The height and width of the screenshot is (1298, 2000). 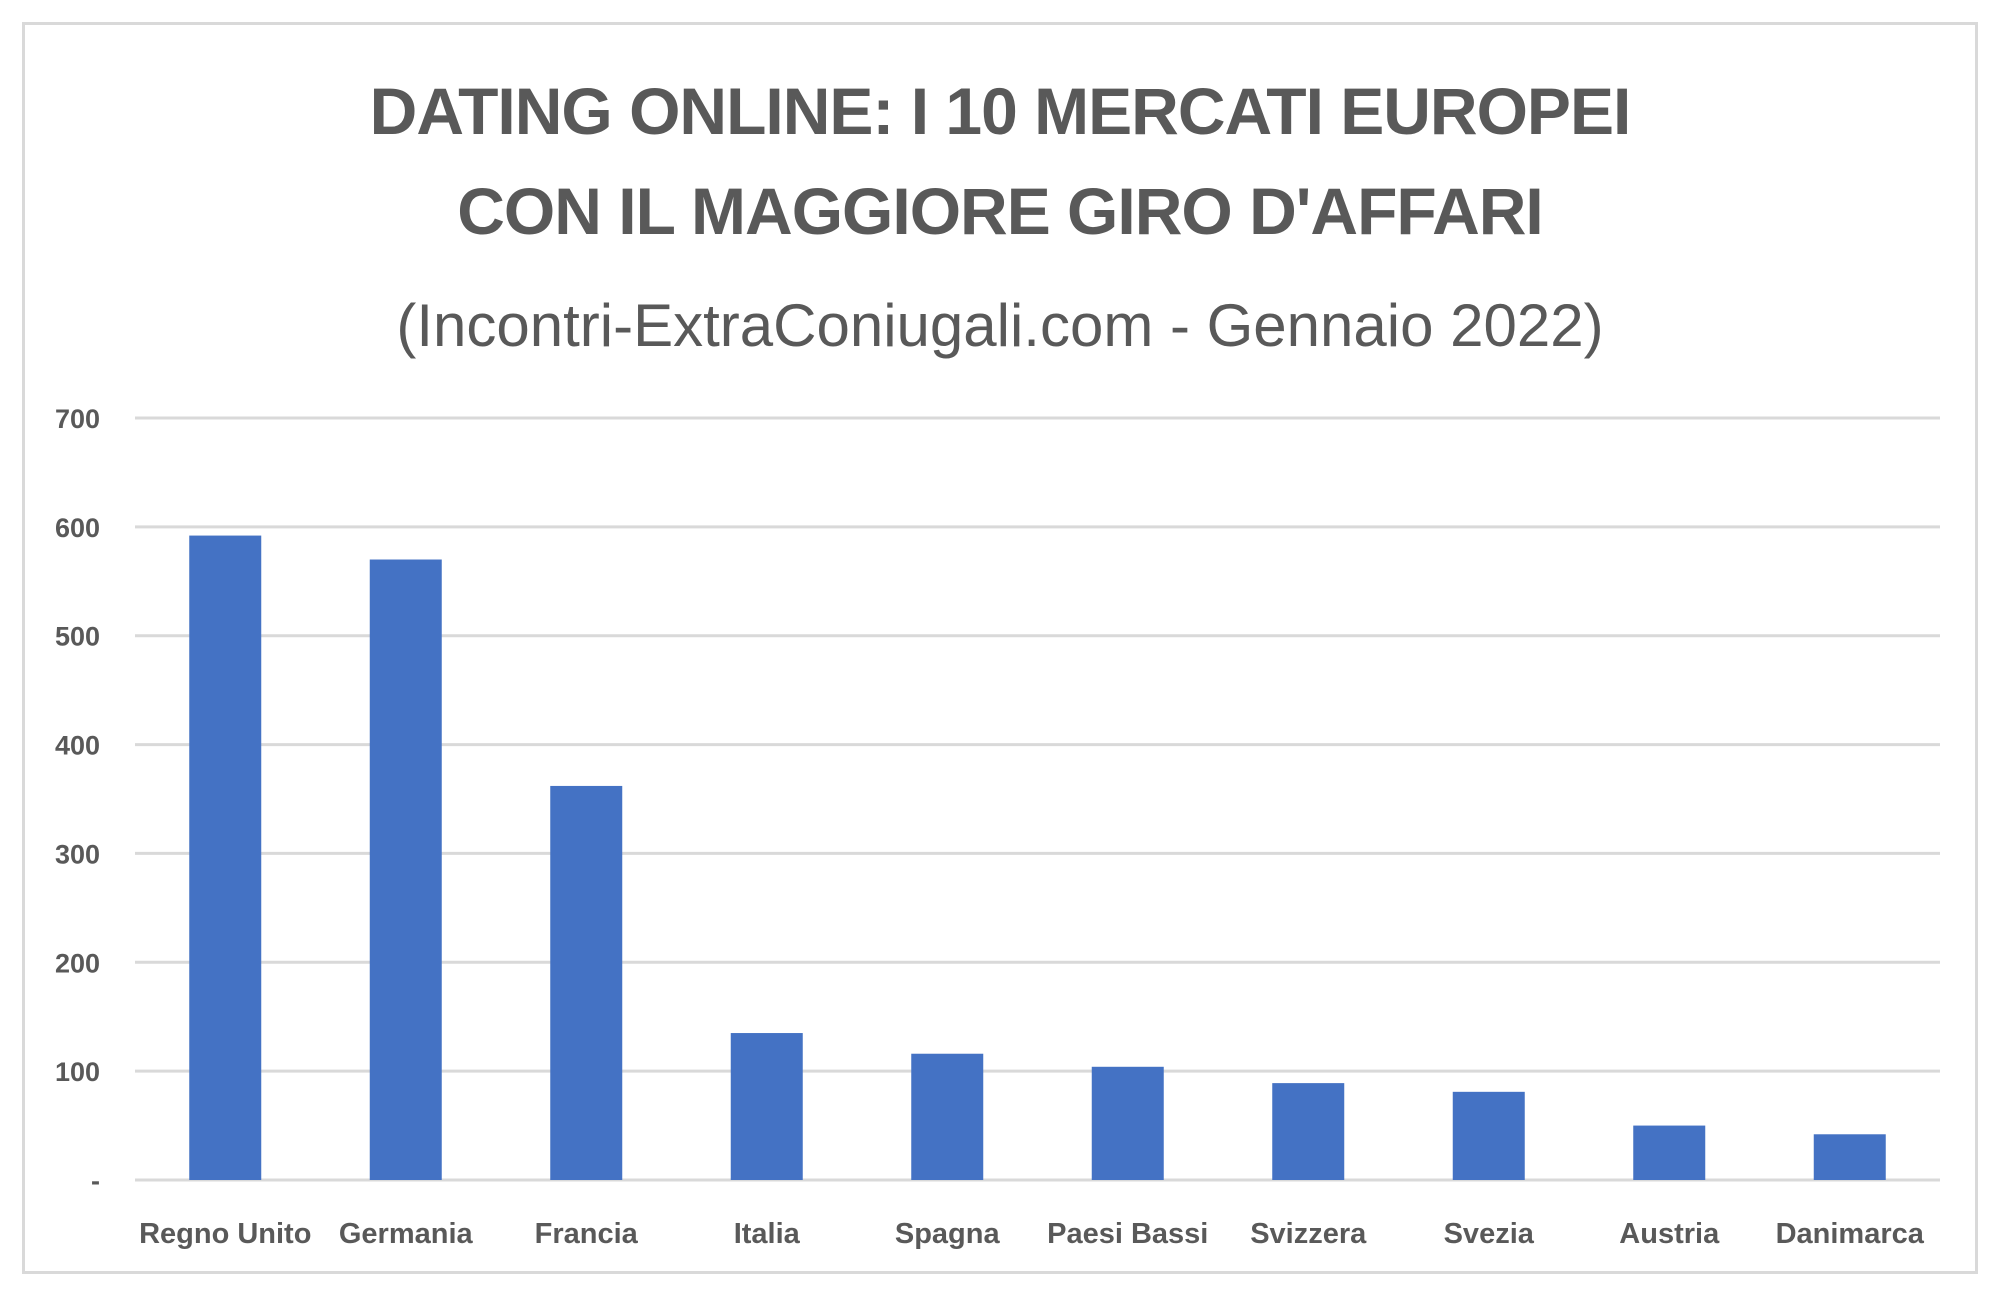 What do you see at coordinates (587, 1234) in the screenshot?
I see `x-tick-label: Francia` at bounding box center [587, 1234].